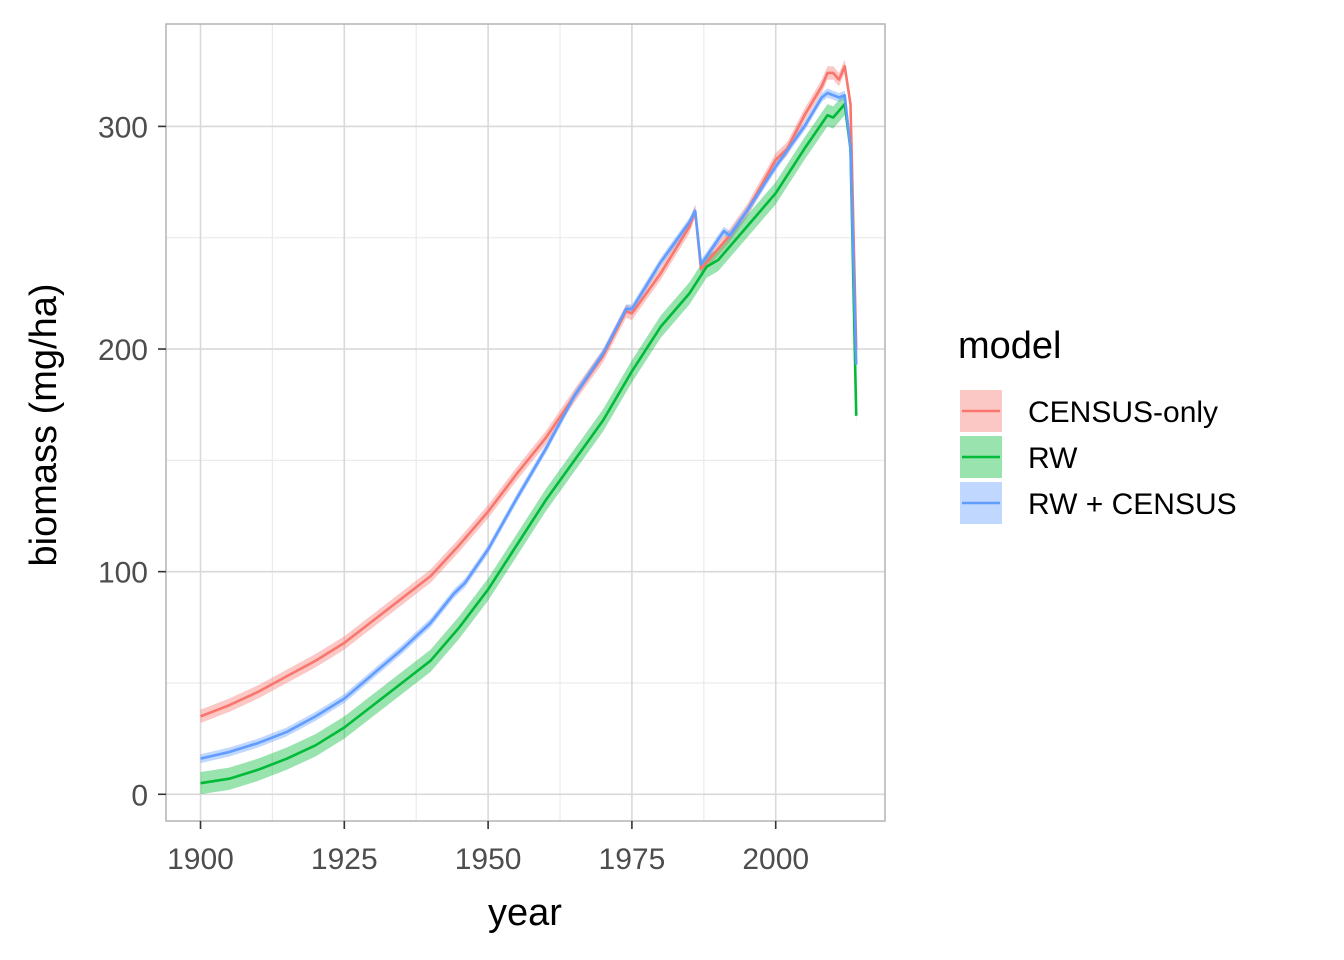 The width and height of the screenshot is (1344, 960). I want to click on y-axis-title: biomass (mg/ha), so click(44, 425).